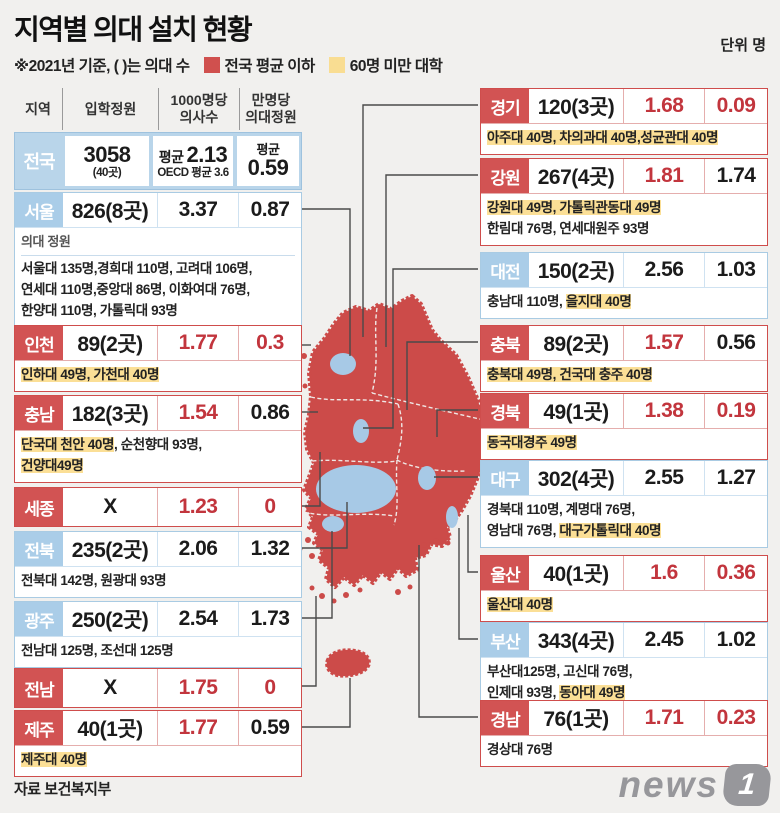 The height and width of the screenshot is (813, 780). Describe the element at coordinates (523, 692) in the screenshot. I see `university-entry: 인제대 93명,` at that location.